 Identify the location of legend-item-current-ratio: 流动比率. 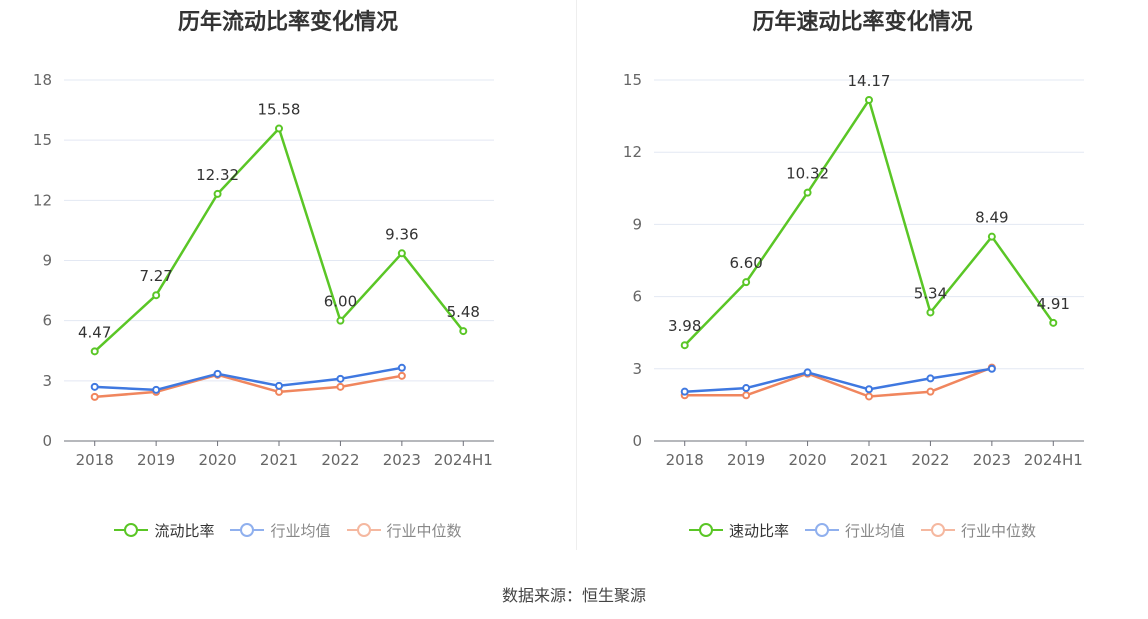
(164, 530).